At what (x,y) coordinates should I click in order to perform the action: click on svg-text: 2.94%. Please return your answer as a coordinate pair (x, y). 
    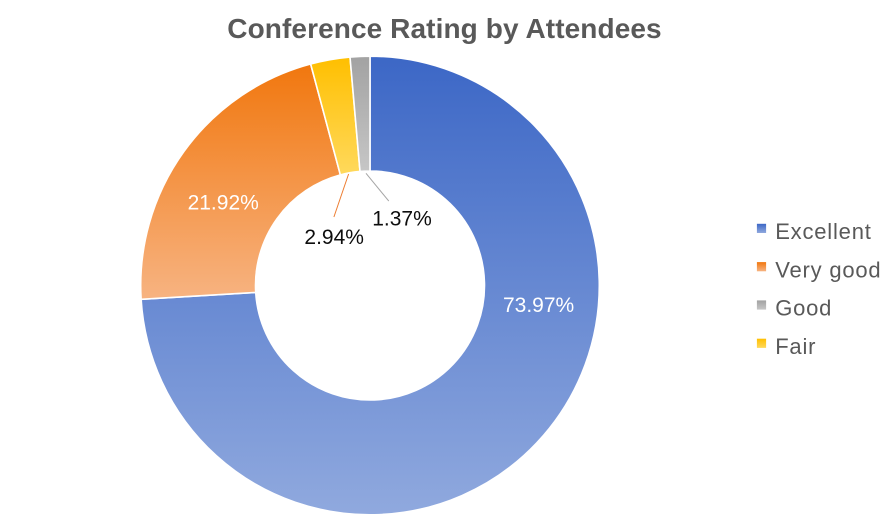
    Looking at the image, I should click on (334, 237).